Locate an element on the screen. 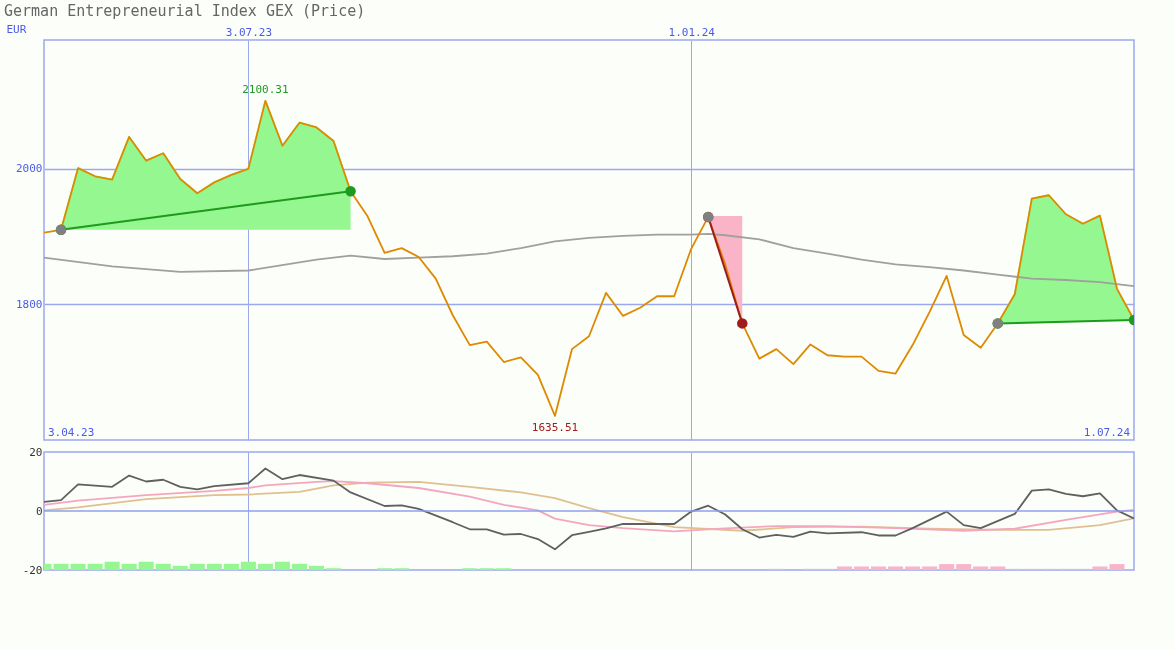 This screenshot has width=1175, height=650. annotation: 1635.51 is located at coordinates (555, 427).